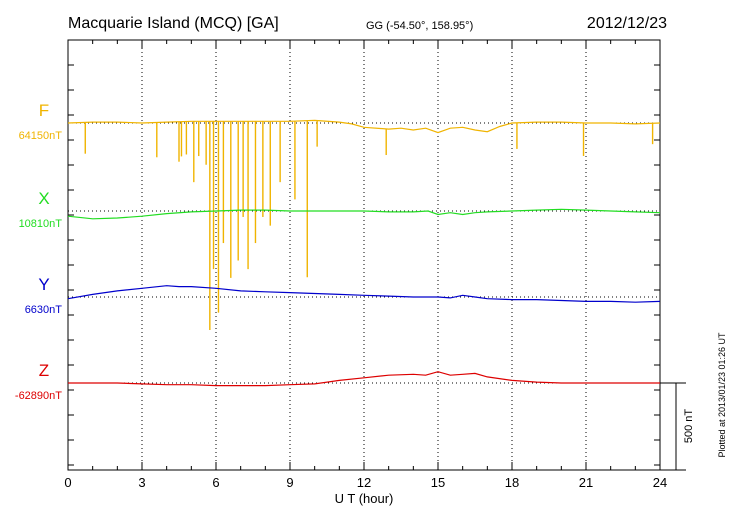  What do you see at coordinates (364, 379) in the screenshot?
I see `series-z-line` at bounding box center [364, 379].